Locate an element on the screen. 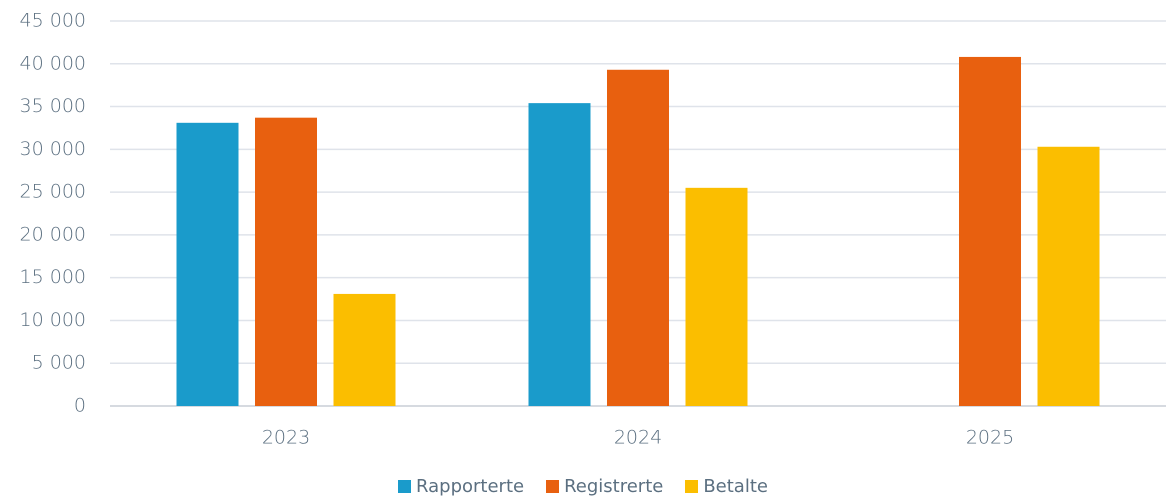 This screenshot has height=500, width=1166. y-tick-label: 15 000 is located at coordinates (53, 277).